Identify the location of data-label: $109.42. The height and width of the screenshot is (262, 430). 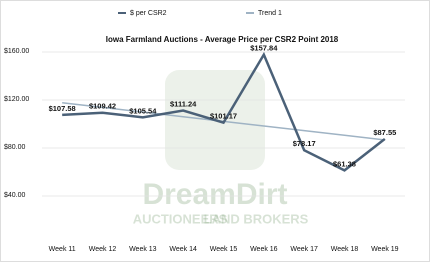
(102, 106).